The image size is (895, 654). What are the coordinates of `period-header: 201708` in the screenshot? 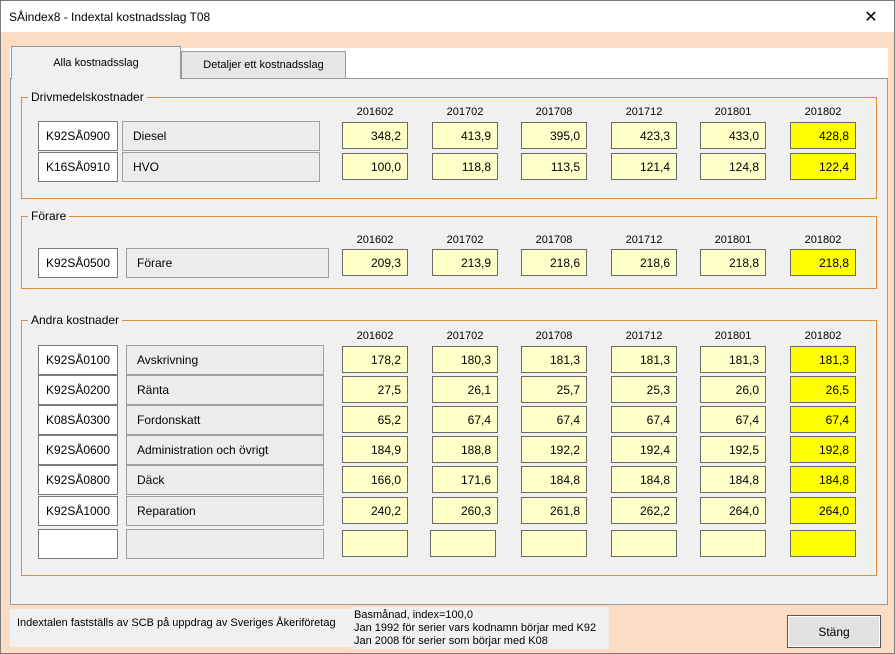 It's located at (554, 112).